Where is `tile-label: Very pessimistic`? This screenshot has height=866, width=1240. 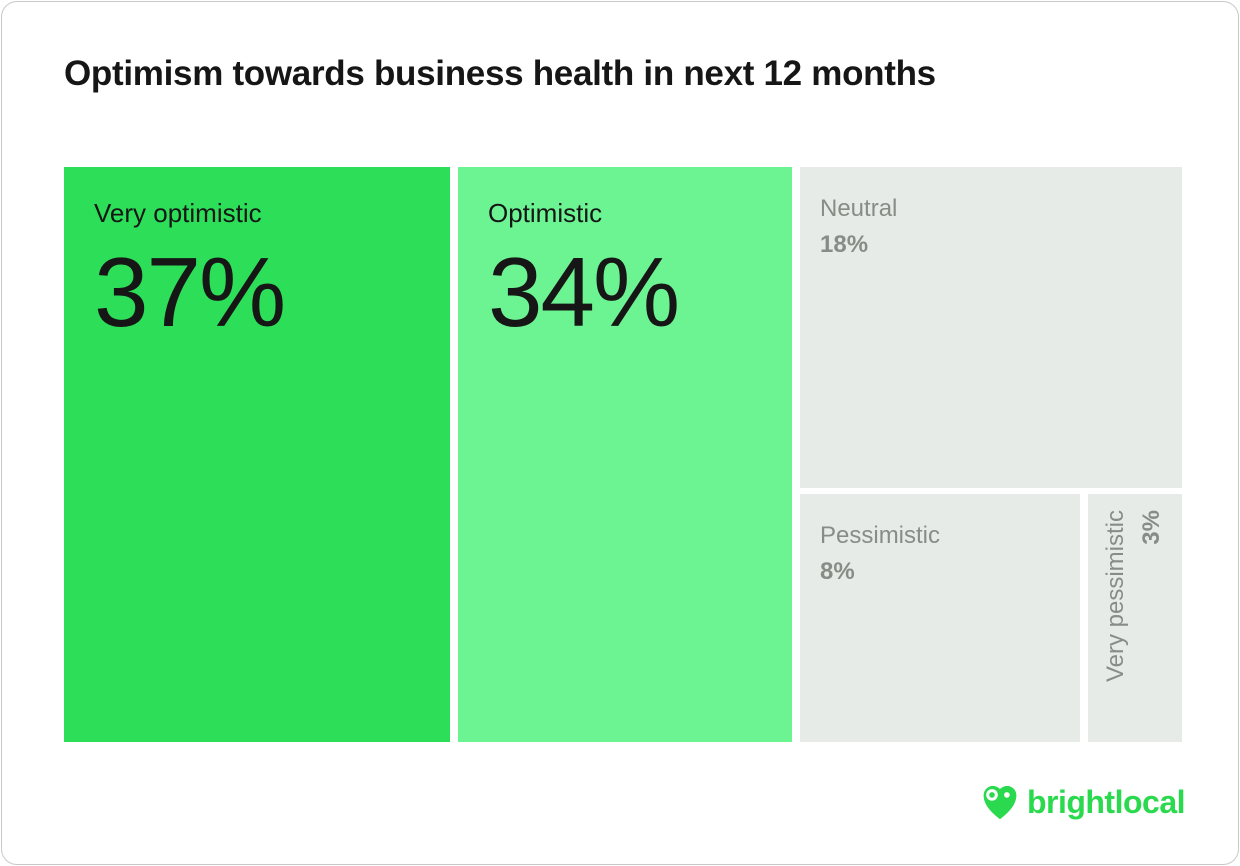
tile-label: Very pessimistic is located at coordinates (1115, 596).